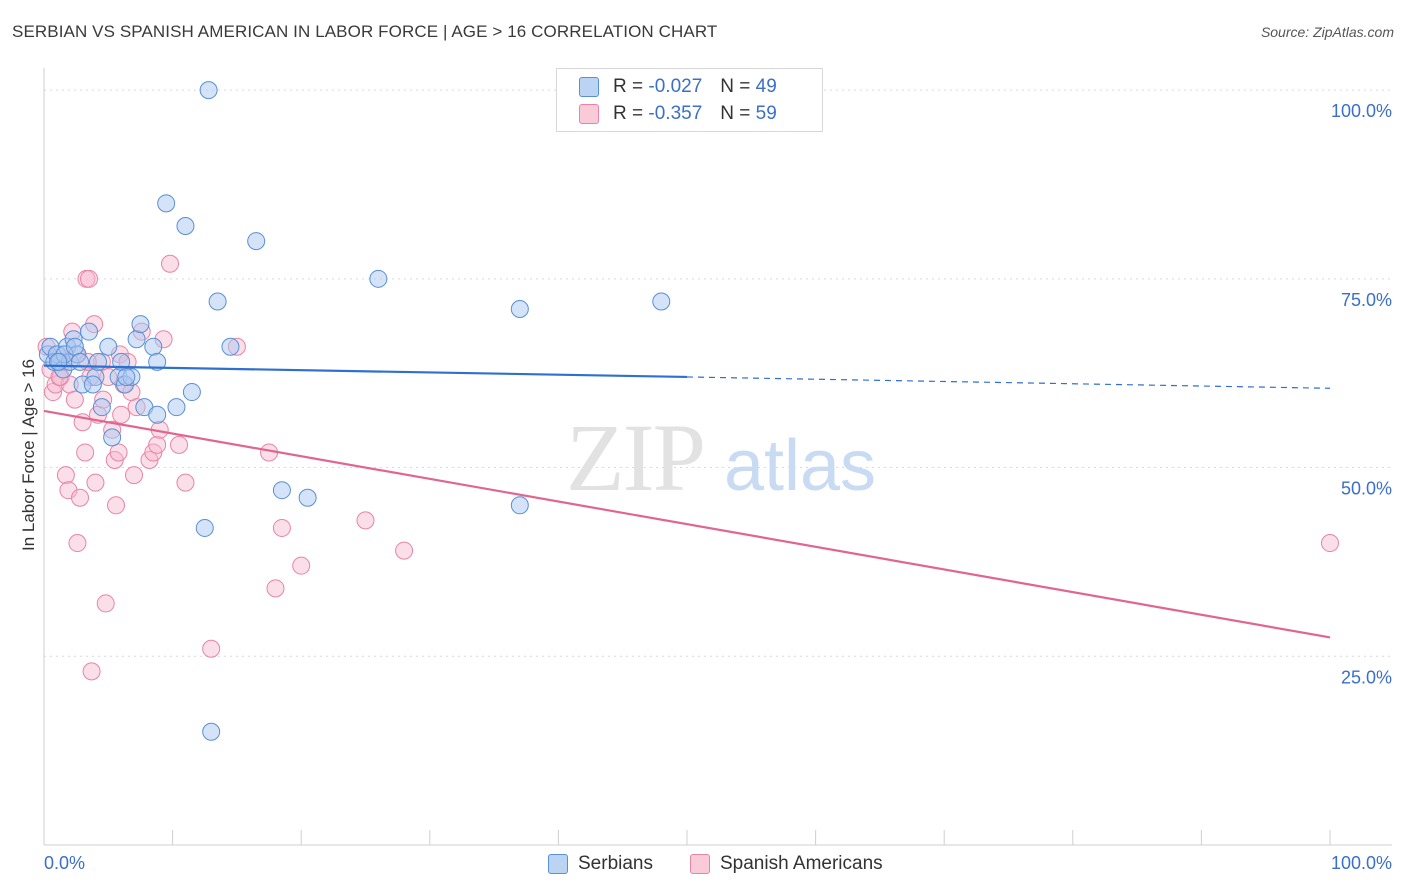 This screenshot has width=1406, height=892. I want to click on watermark-atlas: atlas, so click(800, 466).